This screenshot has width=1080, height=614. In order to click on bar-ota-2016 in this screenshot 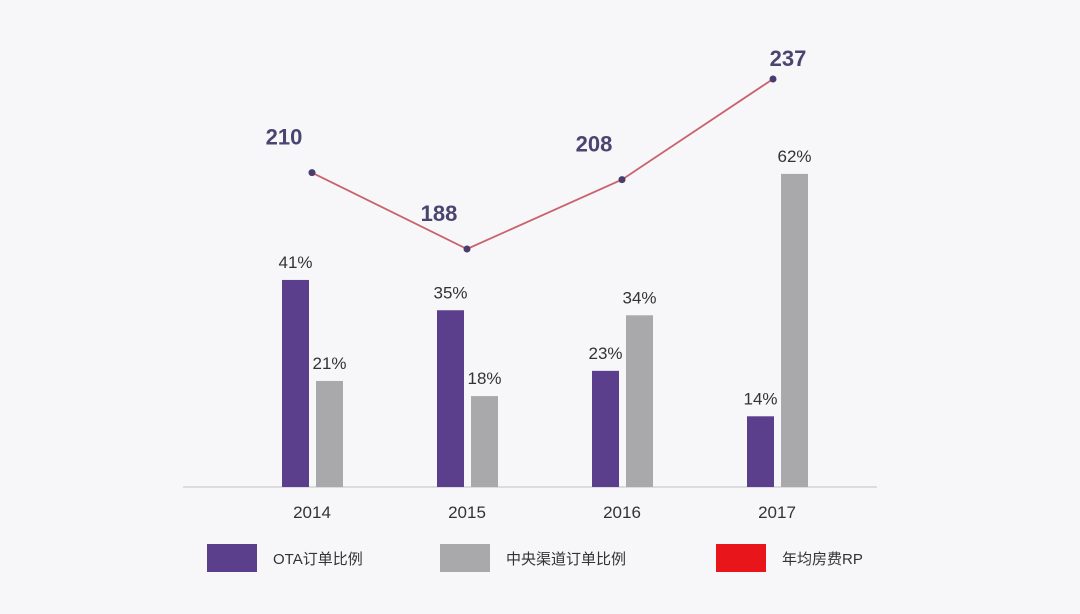, I will do `click(605, 428)`.